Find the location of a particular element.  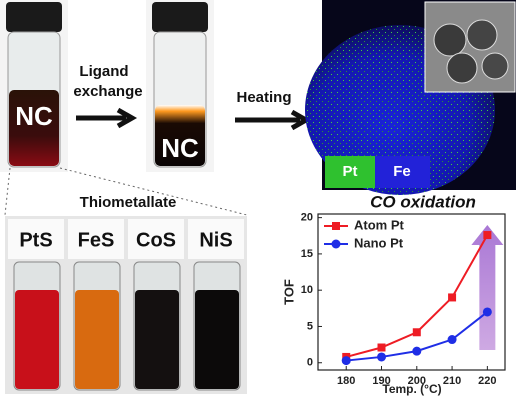

ligand-label: exchange is located at coordinates (107, 91).